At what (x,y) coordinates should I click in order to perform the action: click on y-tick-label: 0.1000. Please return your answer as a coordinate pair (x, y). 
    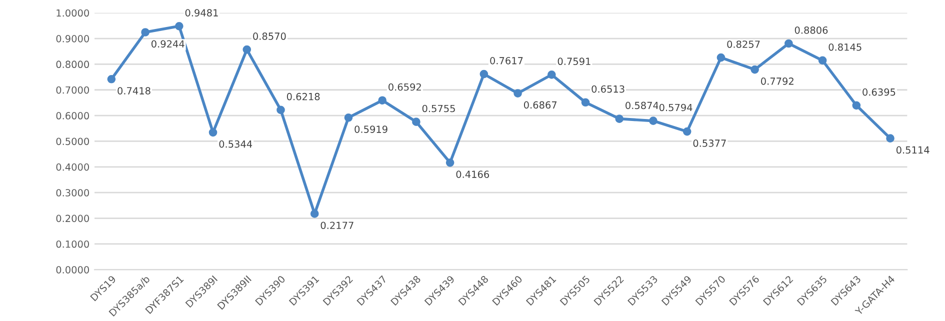
    Looking at the image, I should click on (72, 244).